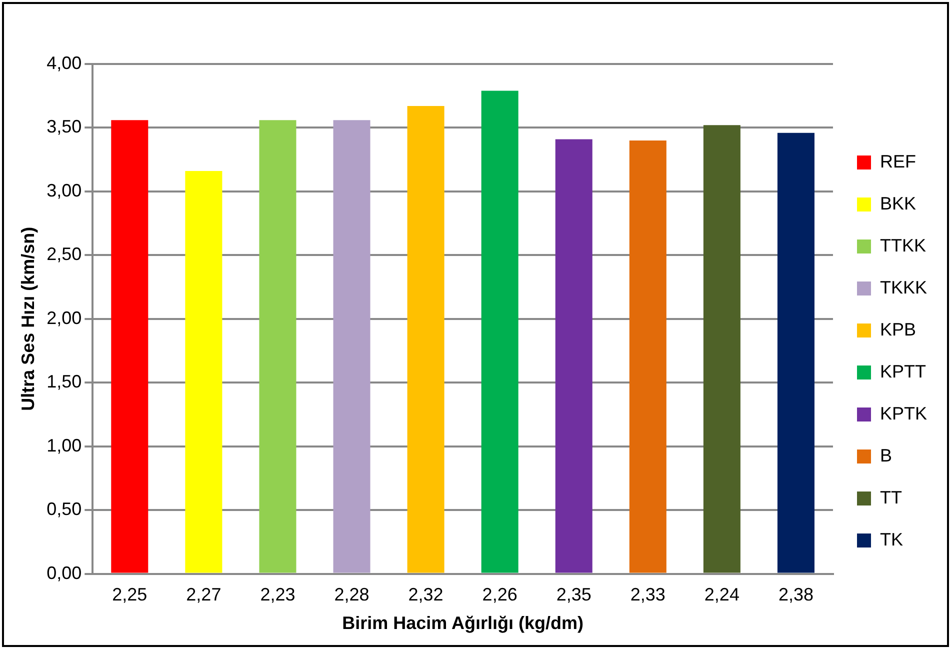 The height and width of the screenshot is (649, 951). Describe the element at coordinates (898, 161) in the screenshot. I see `legend-label: REF` at that location.